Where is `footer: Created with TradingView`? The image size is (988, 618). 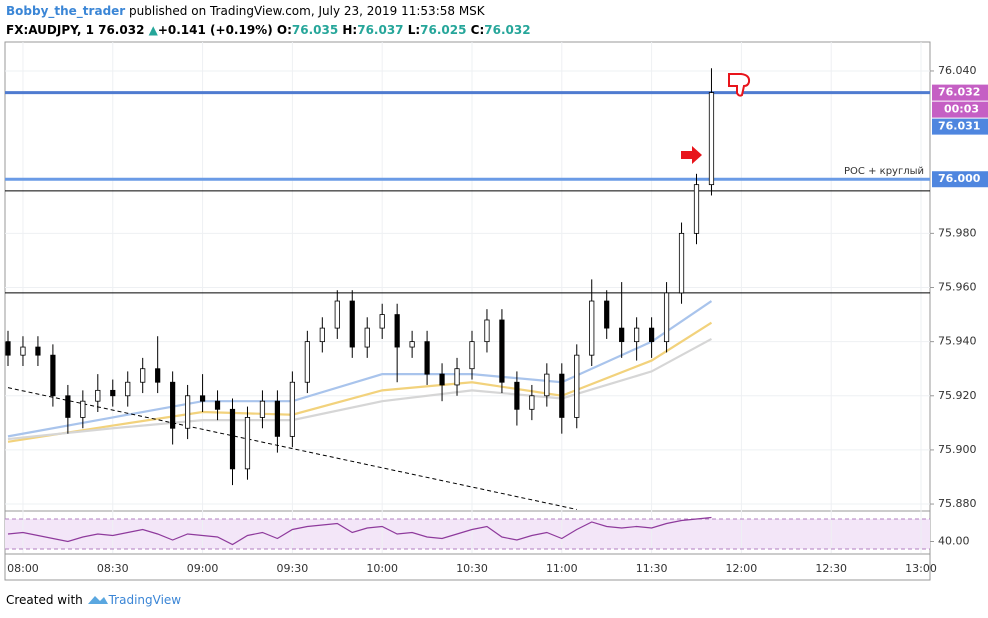
footer: Created with TradingView is located at coordinates (93, 600).